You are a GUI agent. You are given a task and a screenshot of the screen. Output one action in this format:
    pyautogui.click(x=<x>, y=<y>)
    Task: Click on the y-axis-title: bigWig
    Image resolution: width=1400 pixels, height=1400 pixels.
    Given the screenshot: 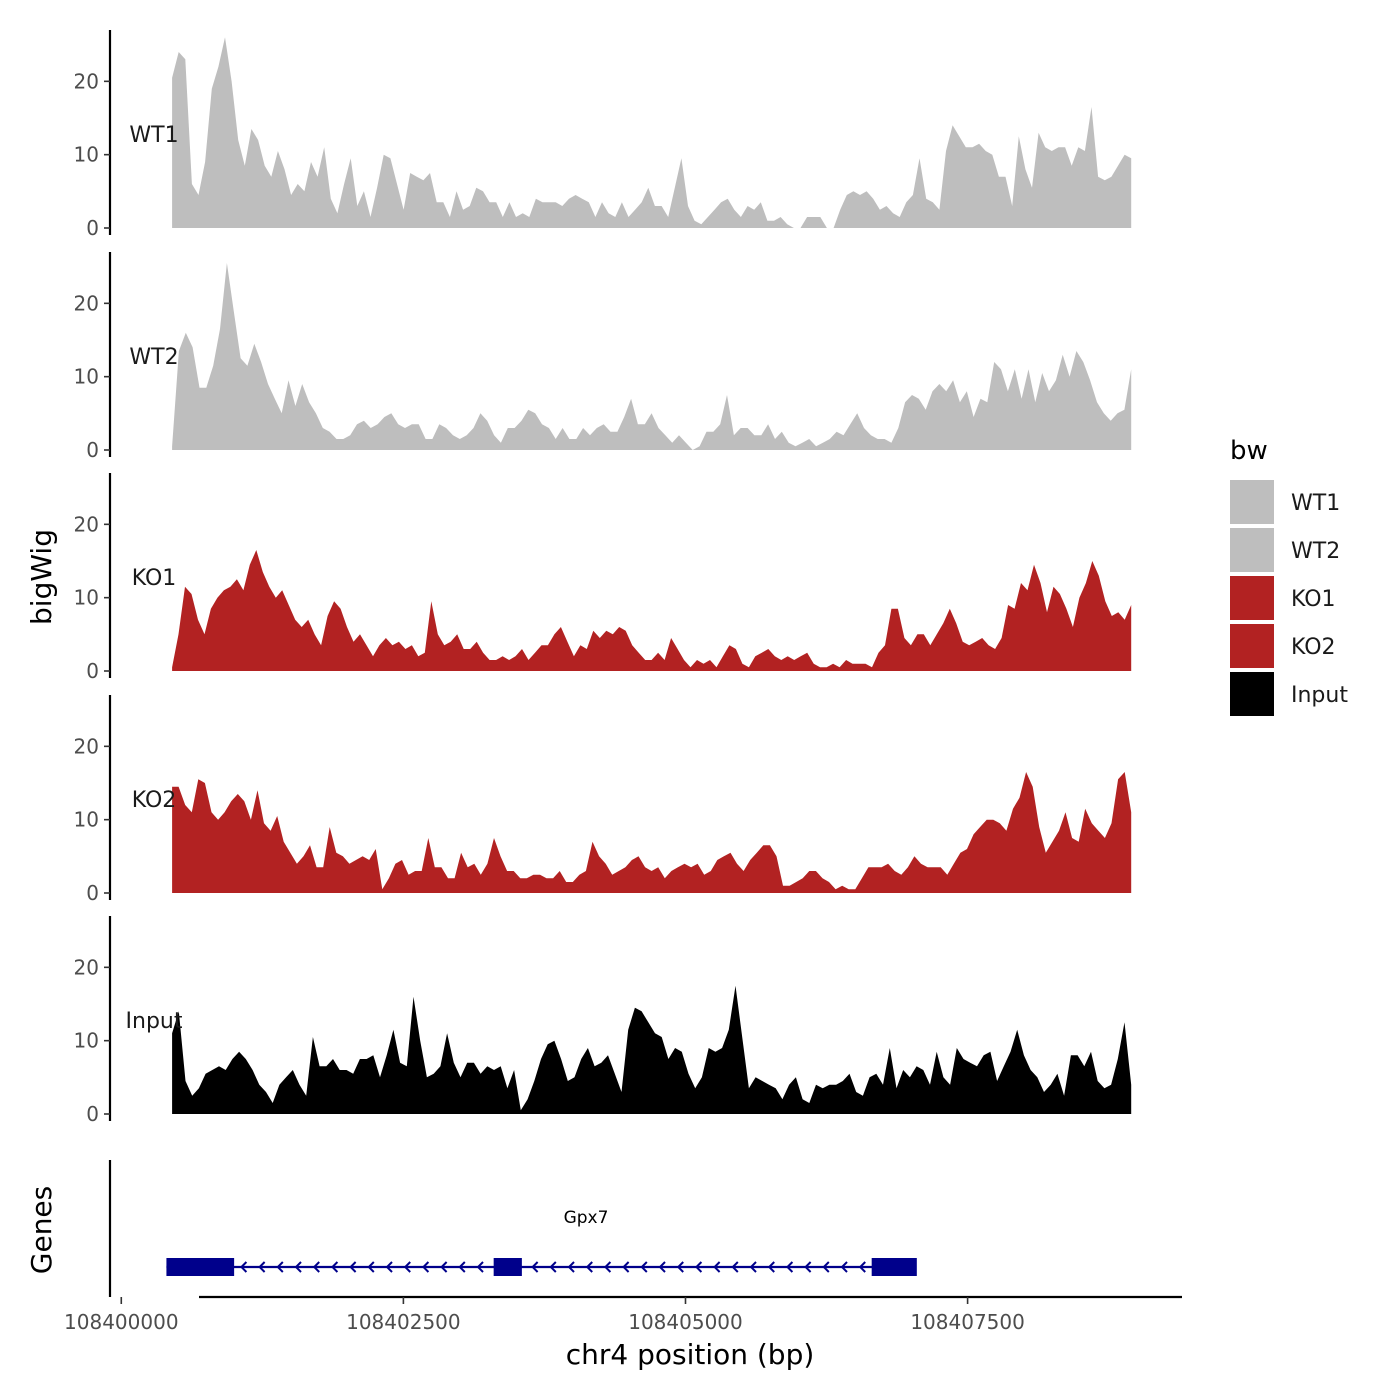 What is the action you would take?
    pyautogui.click(x=41, y=577)
    